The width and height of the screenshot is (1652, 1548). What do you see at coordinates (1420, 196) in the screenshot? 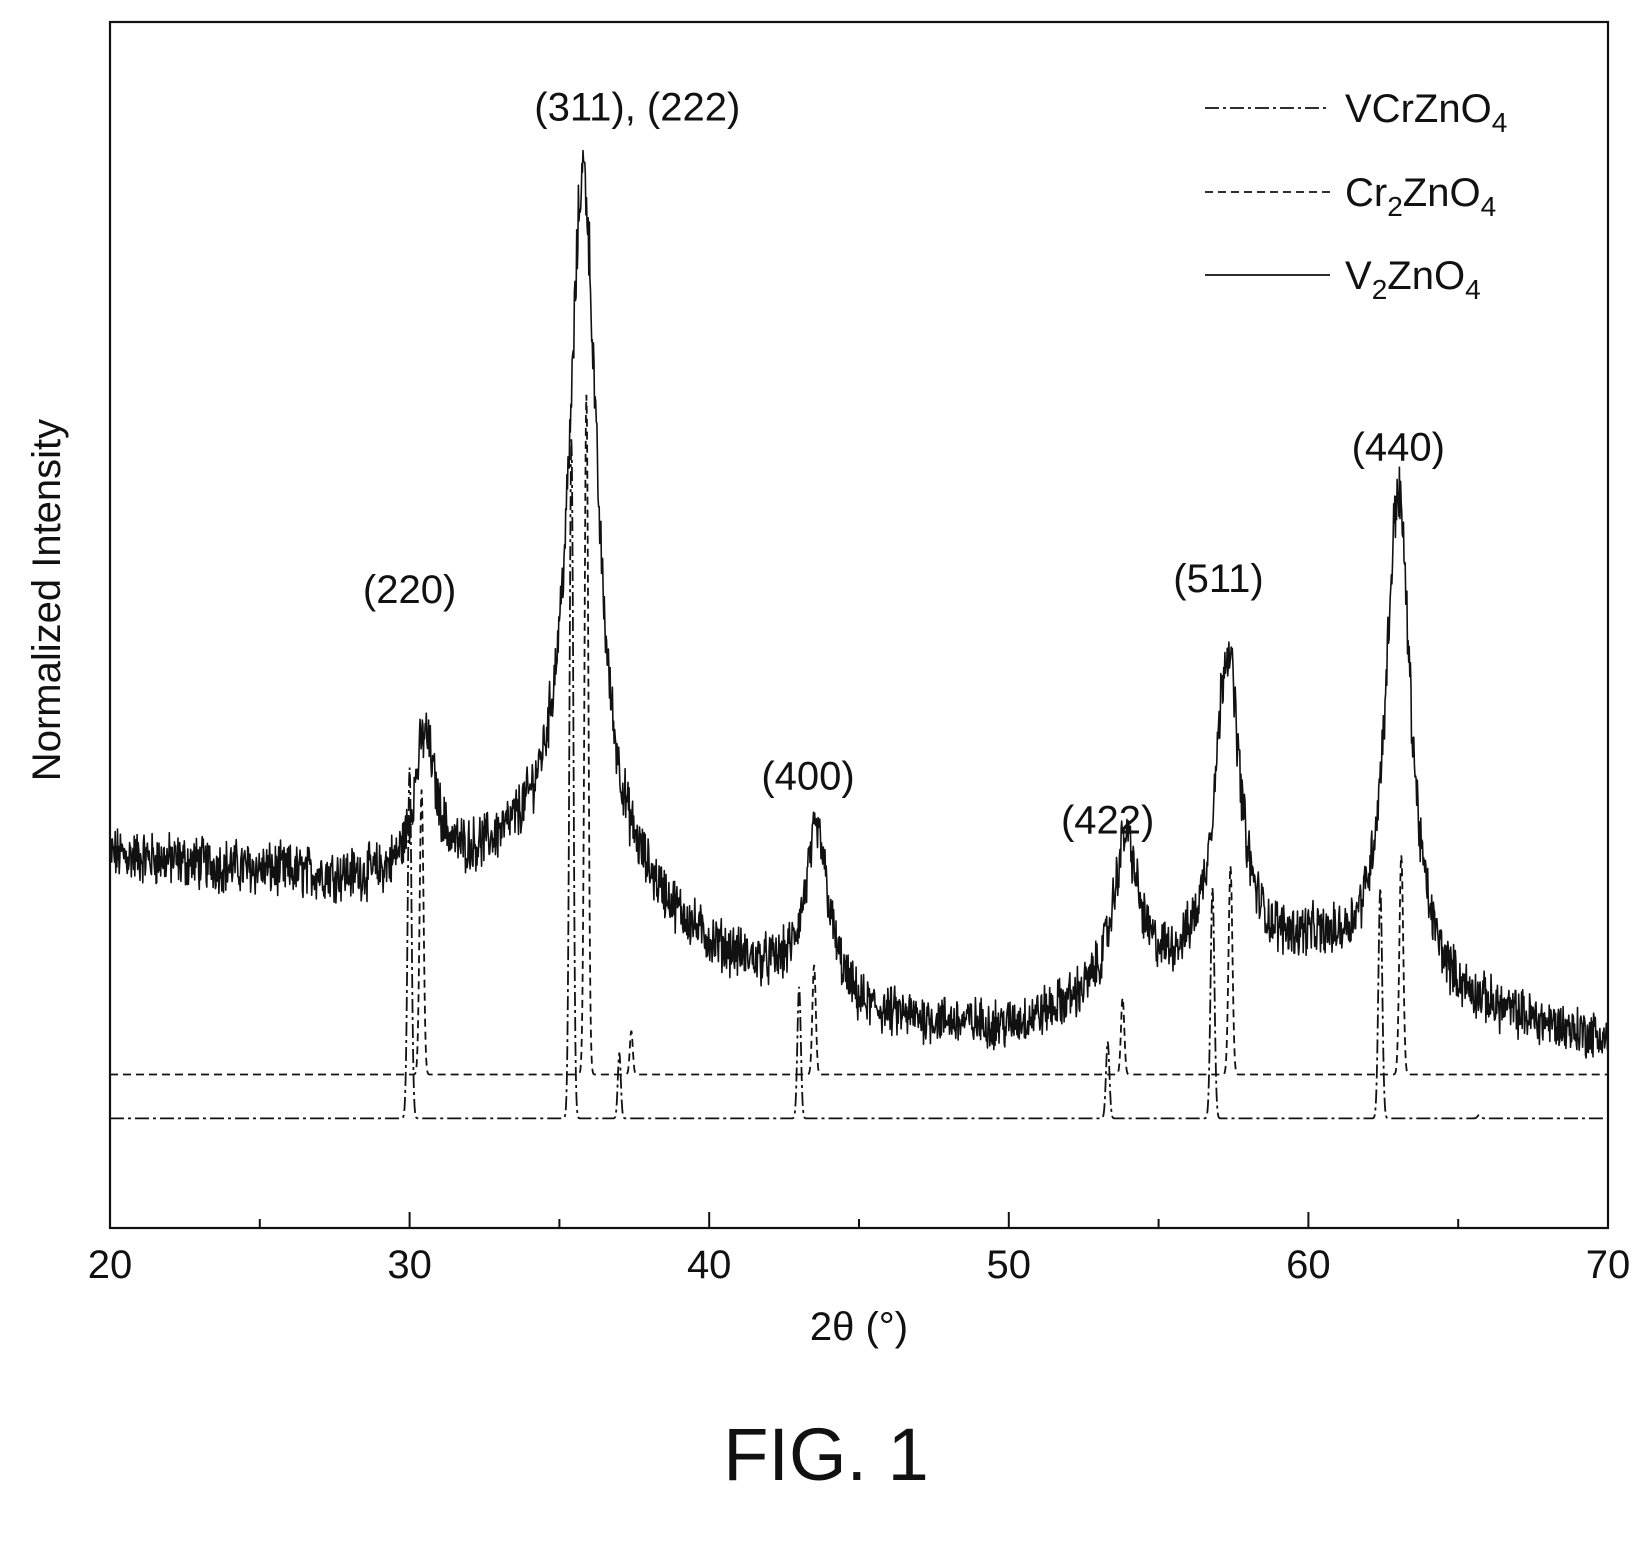
I see `legend-label-cr2zno4: Cr2ZnO4` at bounding box center [1420, 196].